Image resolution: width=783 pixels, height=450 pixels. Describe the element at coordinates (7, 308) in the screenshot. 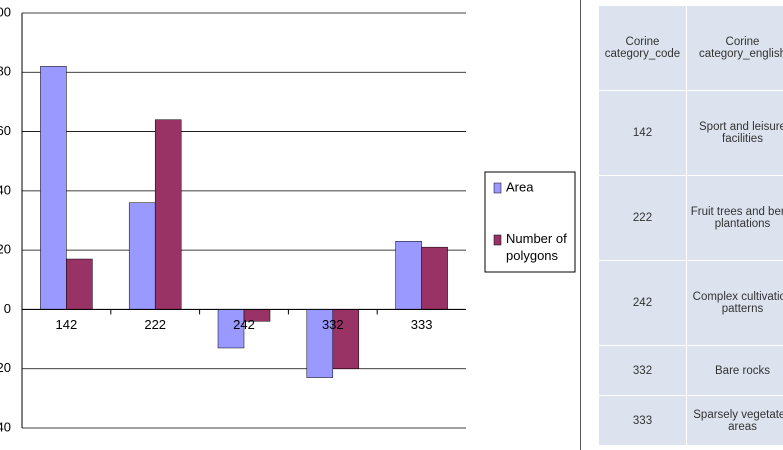

I see `y-tick-label: 0` at that location.